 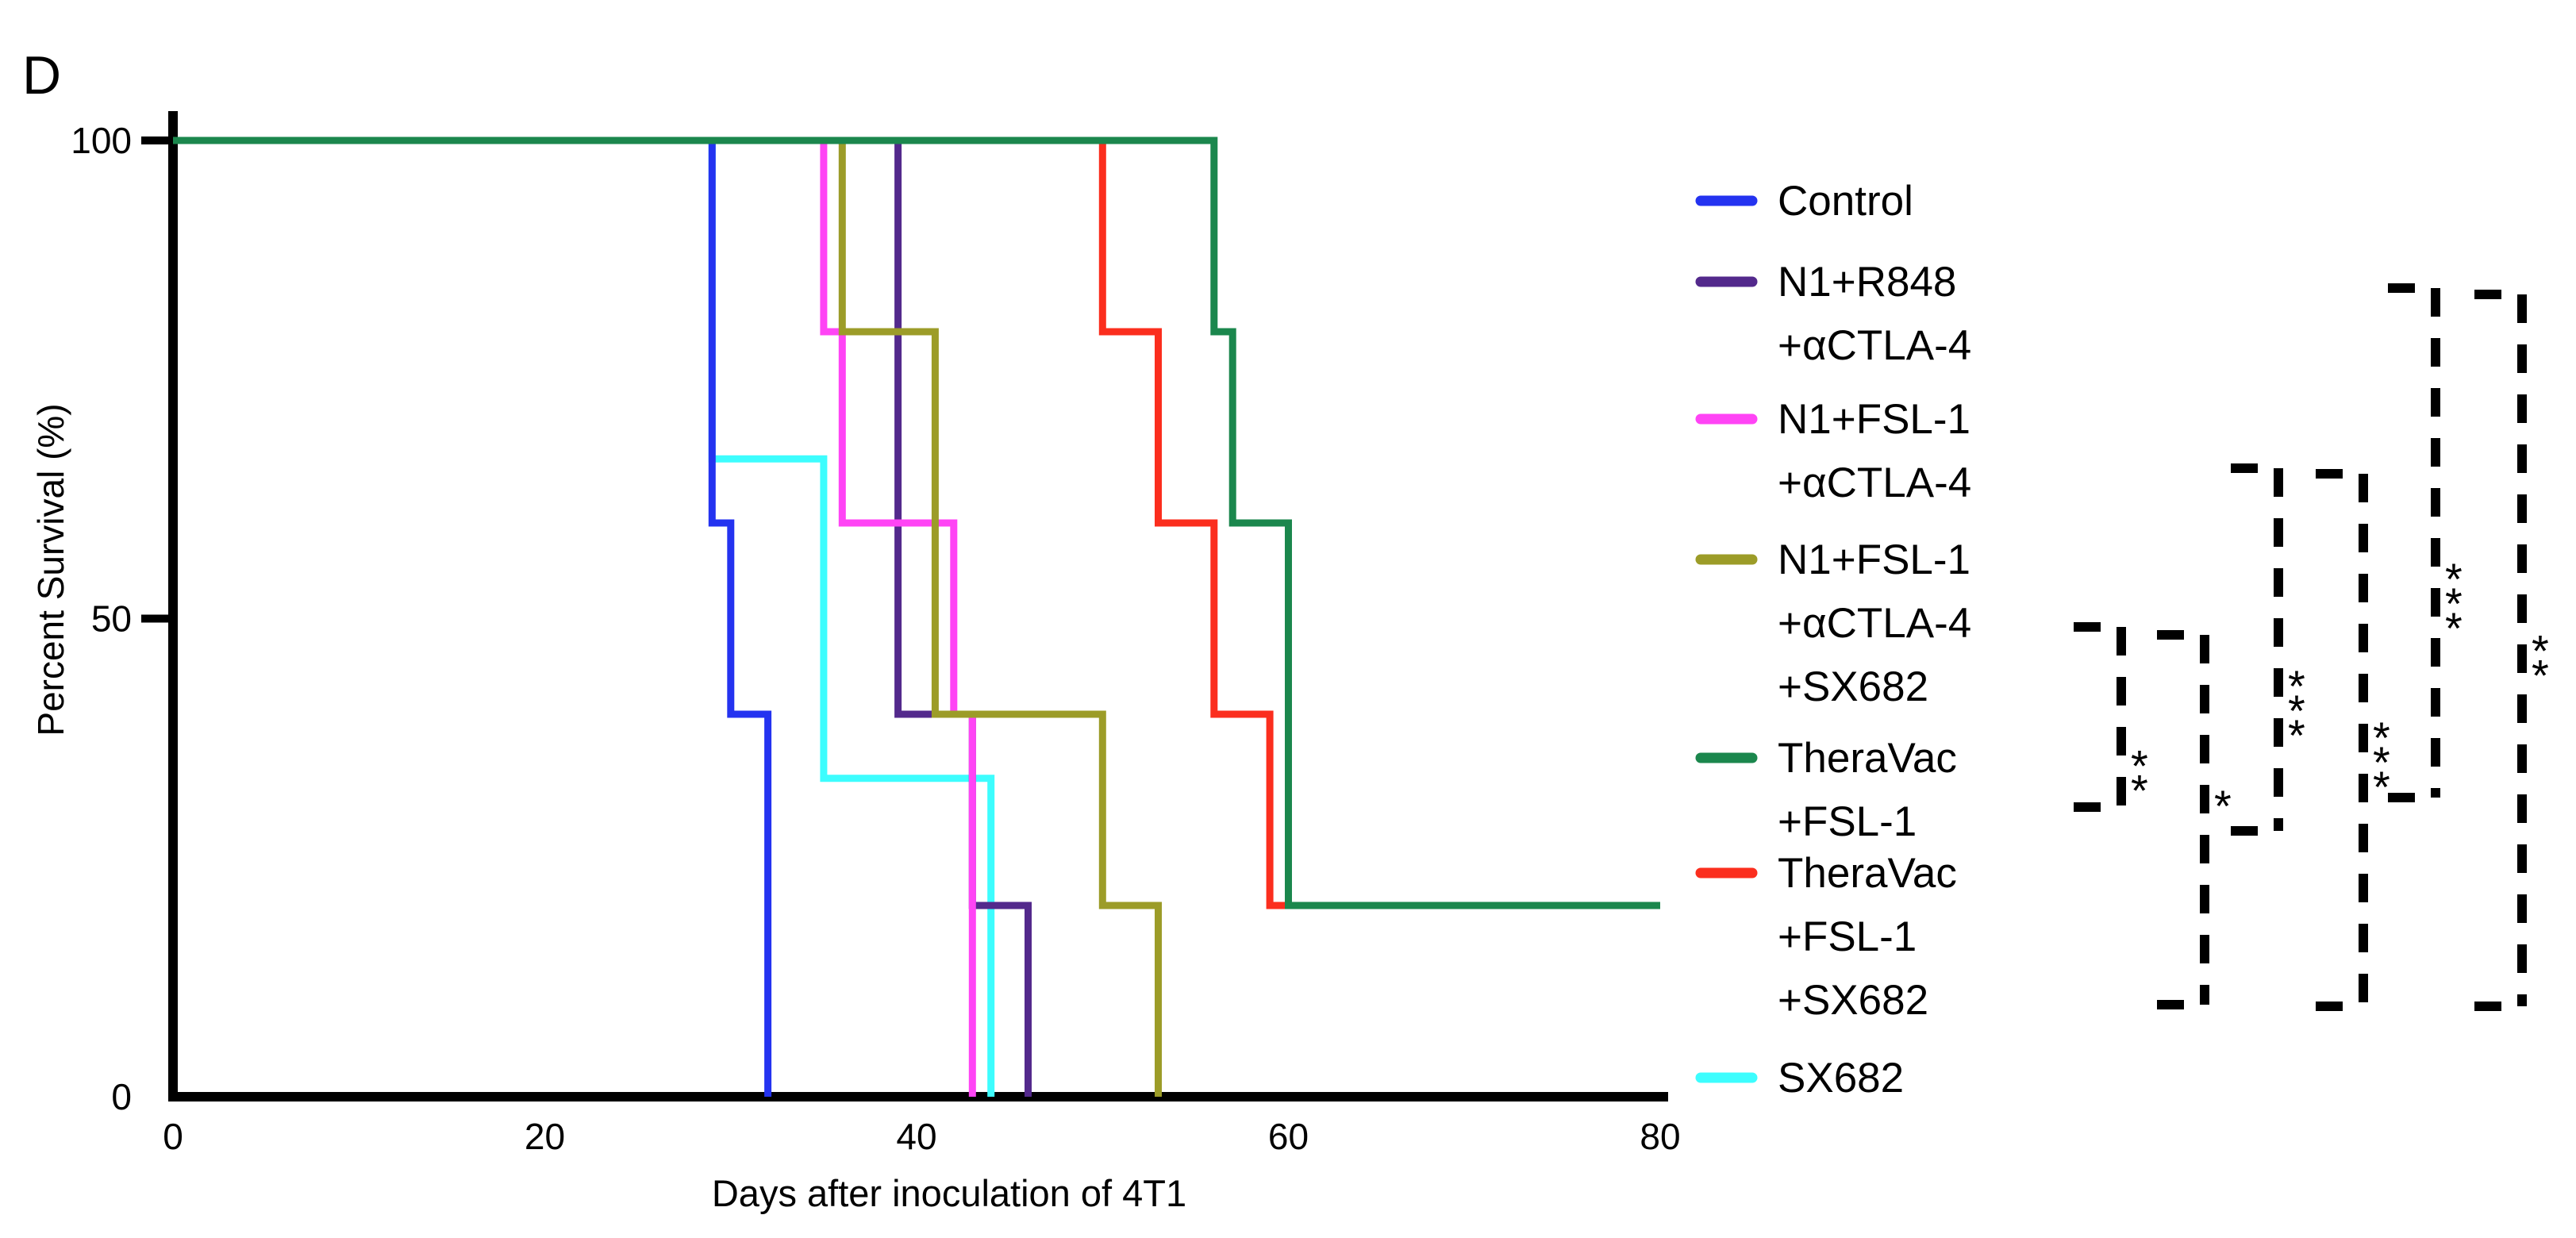 I want to click on x-axis-title: Days after inoculation of 4T1, so click(x=949, y=1193).